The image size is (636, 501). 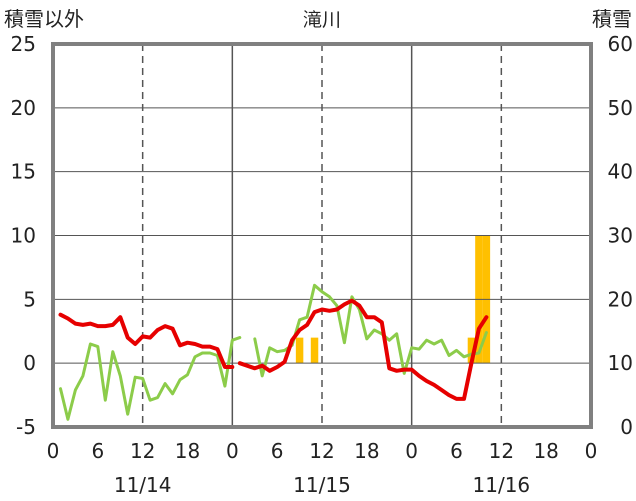 I want to click on wind-line, so click(x=150, y=378).